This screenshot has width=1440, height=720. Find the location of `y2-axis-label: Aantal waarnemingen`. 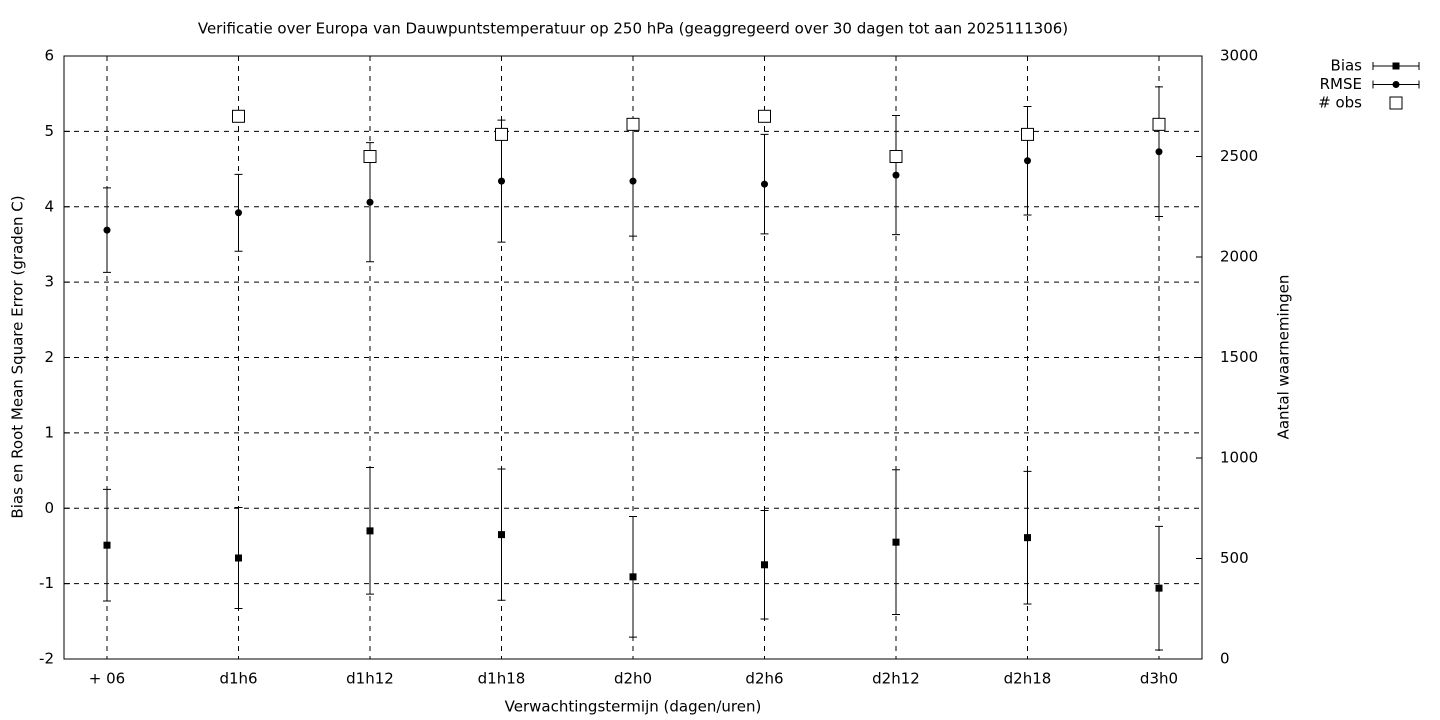

y2-axis-label: Aantal waarnemingen is located at coordinates (1284, 357).